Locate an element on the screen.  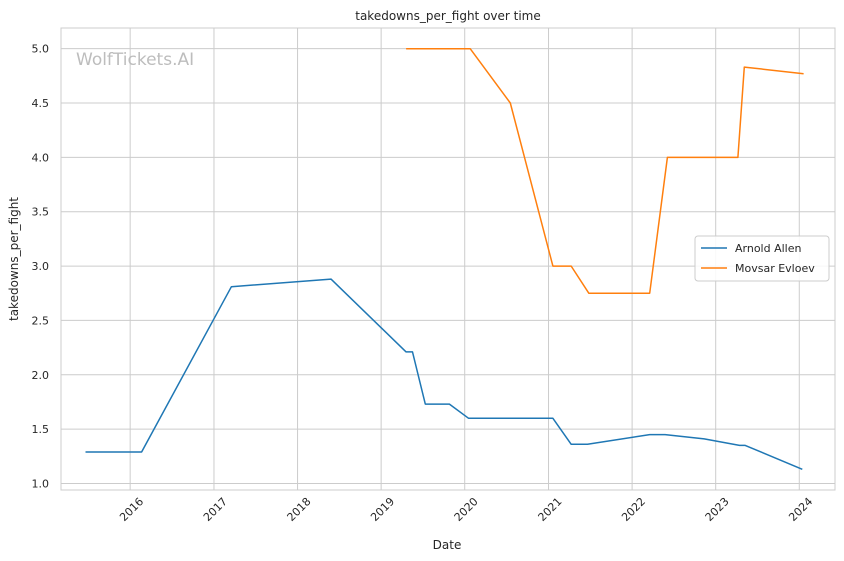
y-tick-label-4.0: 4.0 is located at coordinates (41, 157).